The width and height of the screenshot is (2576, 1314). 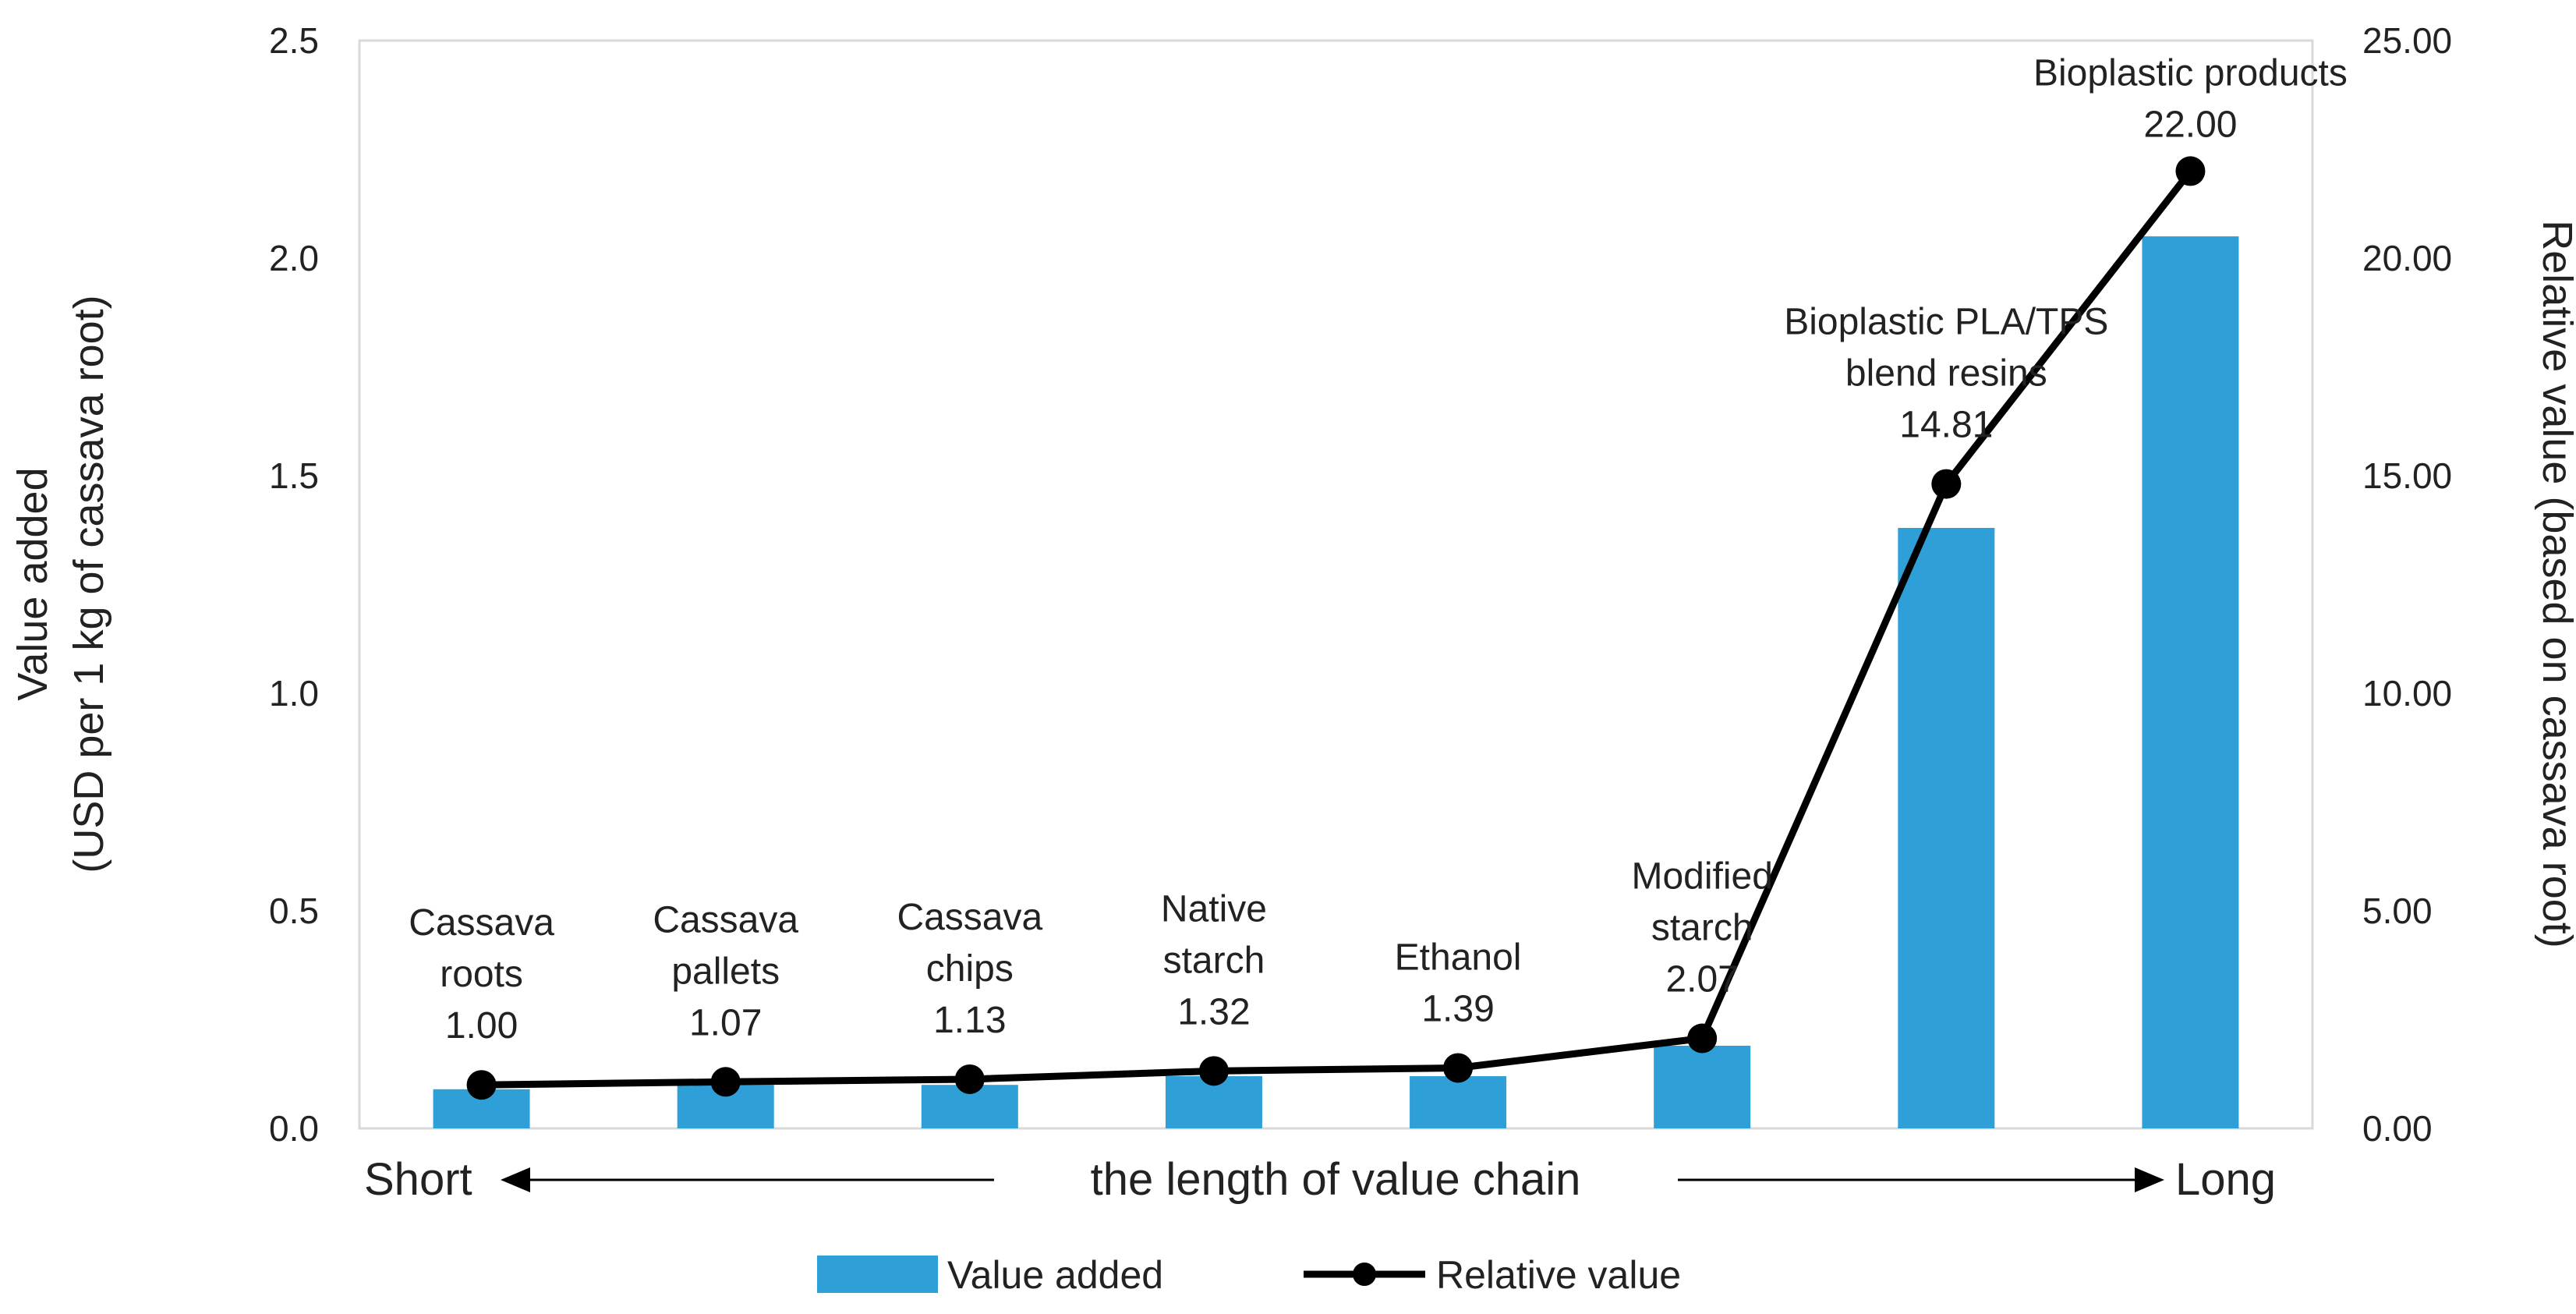 What do you see at coordinates (1458, 983) in the screenshot?
I see `data-label: Ethanol 1.39` at bounding box center [1458, 983].